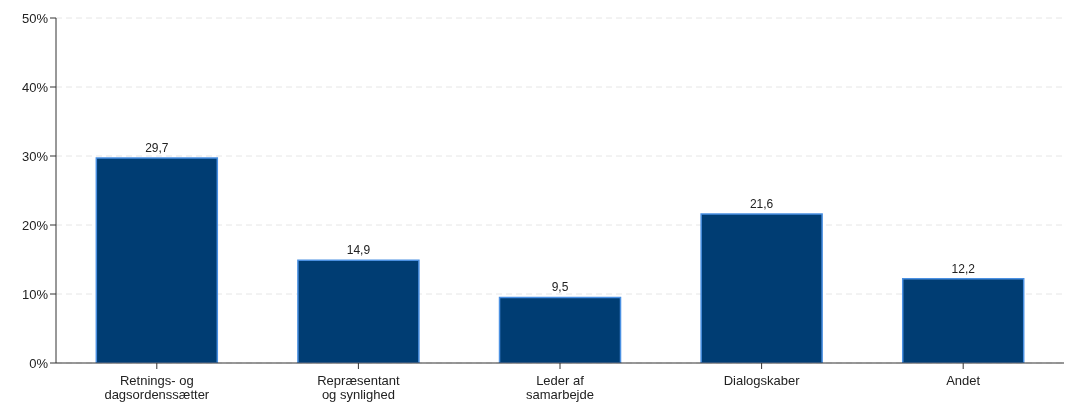 This screenshot has height=403, width=1080. Describe the element at coordinates (157, 148) in the screenshot. I see `data-label: 29,7` at that location.